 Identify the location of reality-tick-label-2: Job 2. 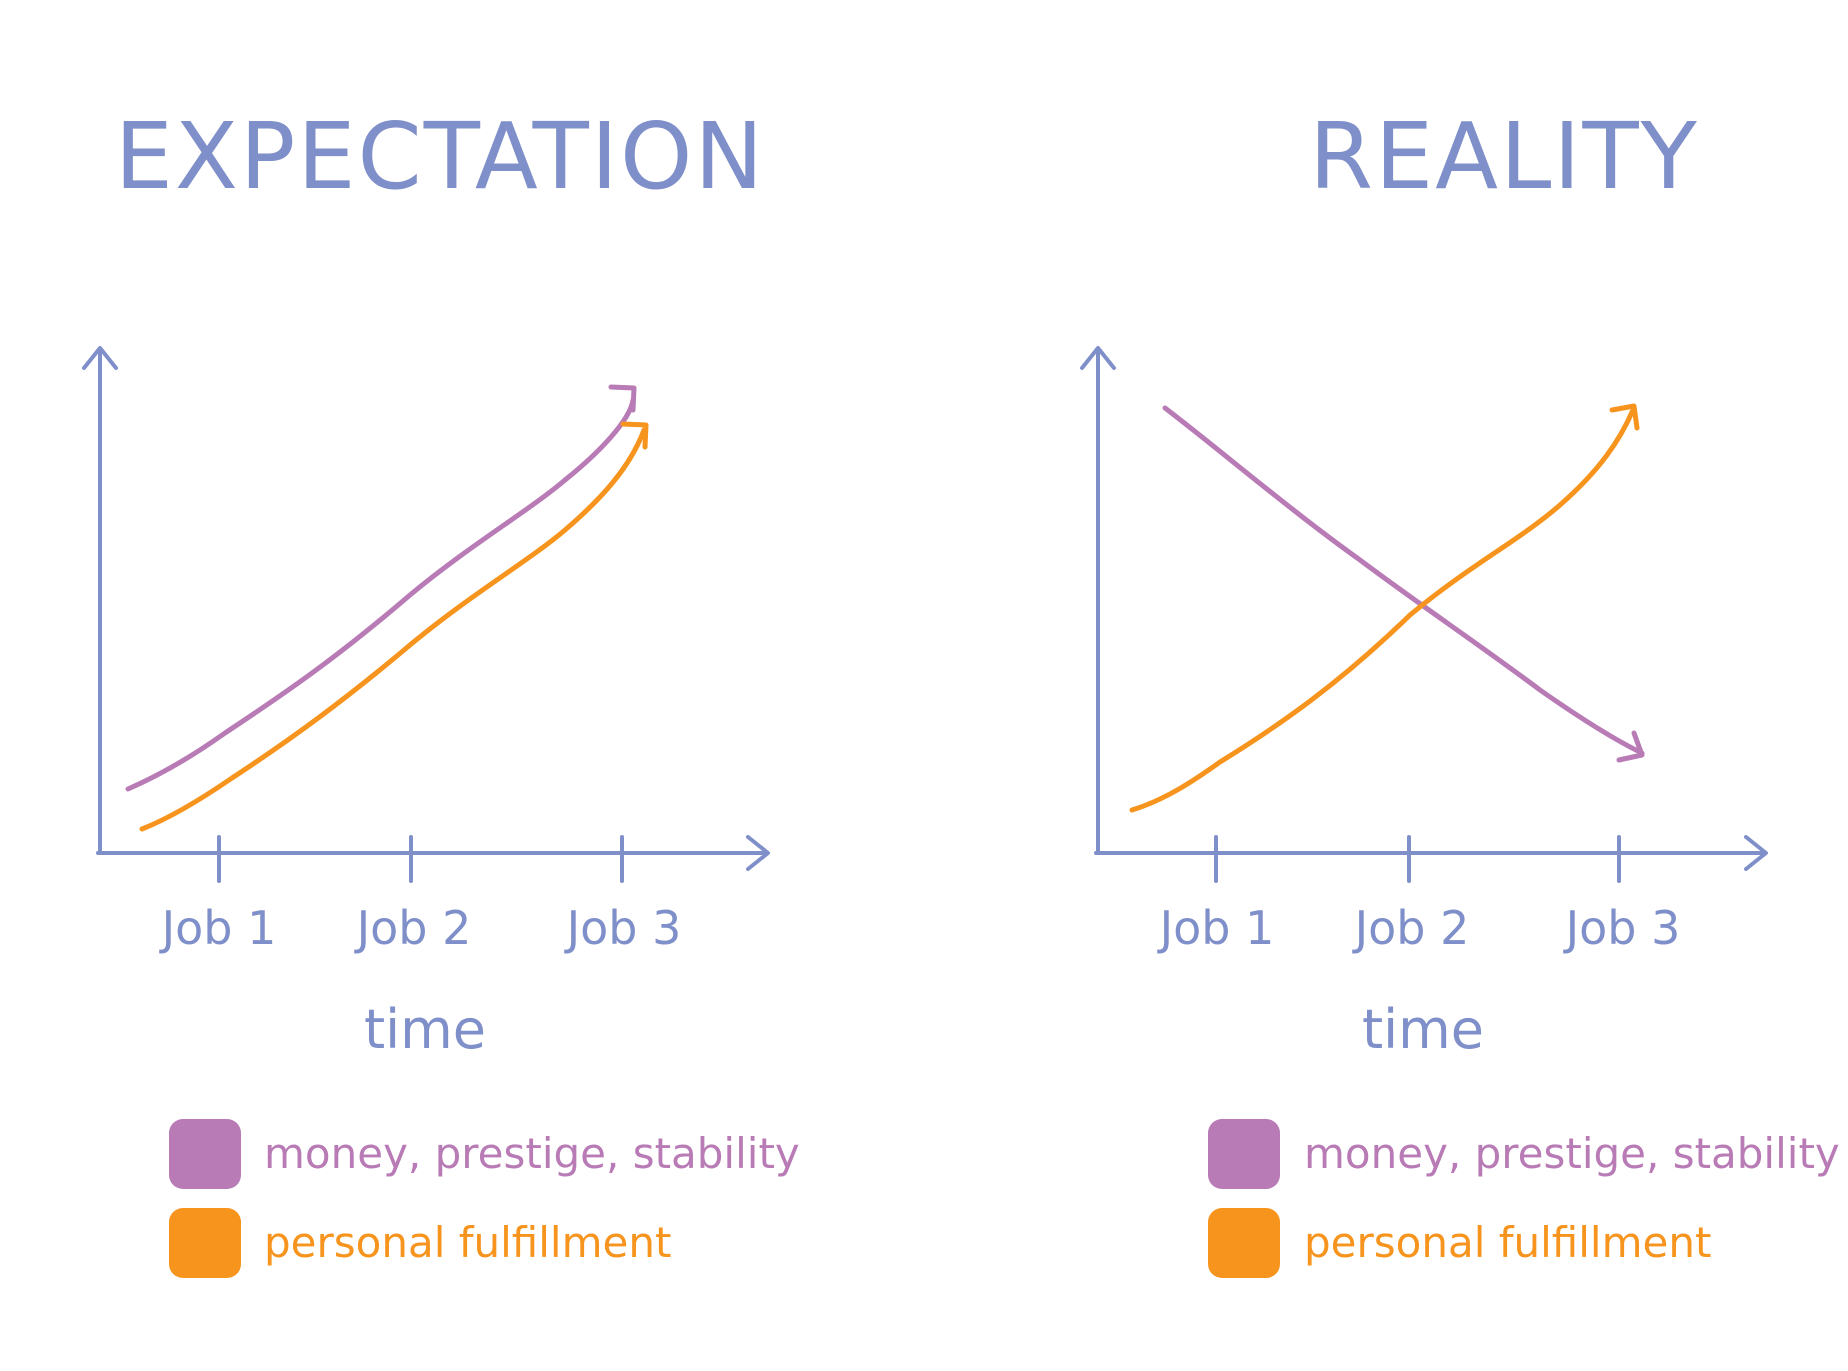
(1411, 928).